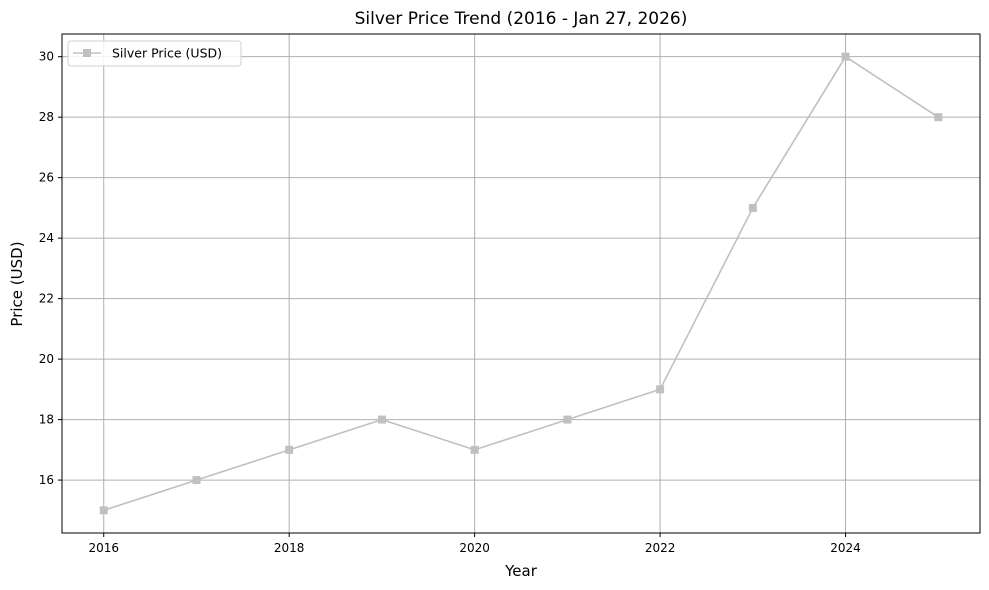  Describe the element at coordinates (521, 19) in the screenshot. I see `chart-title: Silver Price Trend (2016 - Jan 27, 2026)` at that location.